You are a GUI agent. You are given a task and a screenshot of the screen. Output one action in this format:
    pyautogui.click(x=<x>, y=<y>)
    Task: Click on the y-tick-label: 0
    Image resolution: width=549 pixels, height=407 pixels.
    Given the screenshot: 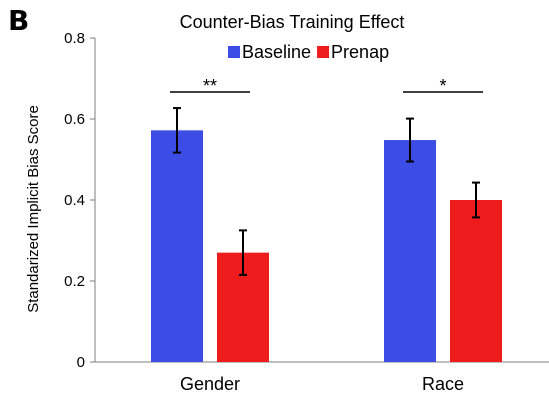 What is the action you would take?
    pyautogui.click(x=81, y=362)
    